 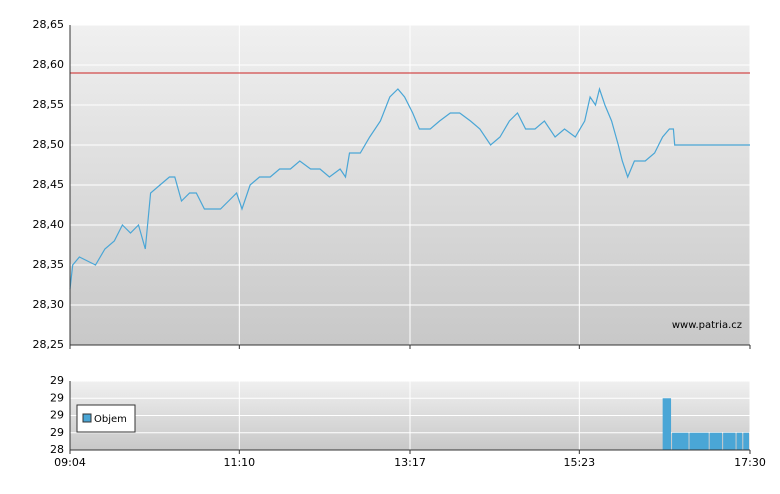 I want to click on y-tick-label: 28,30, so click(x=49, y=304).